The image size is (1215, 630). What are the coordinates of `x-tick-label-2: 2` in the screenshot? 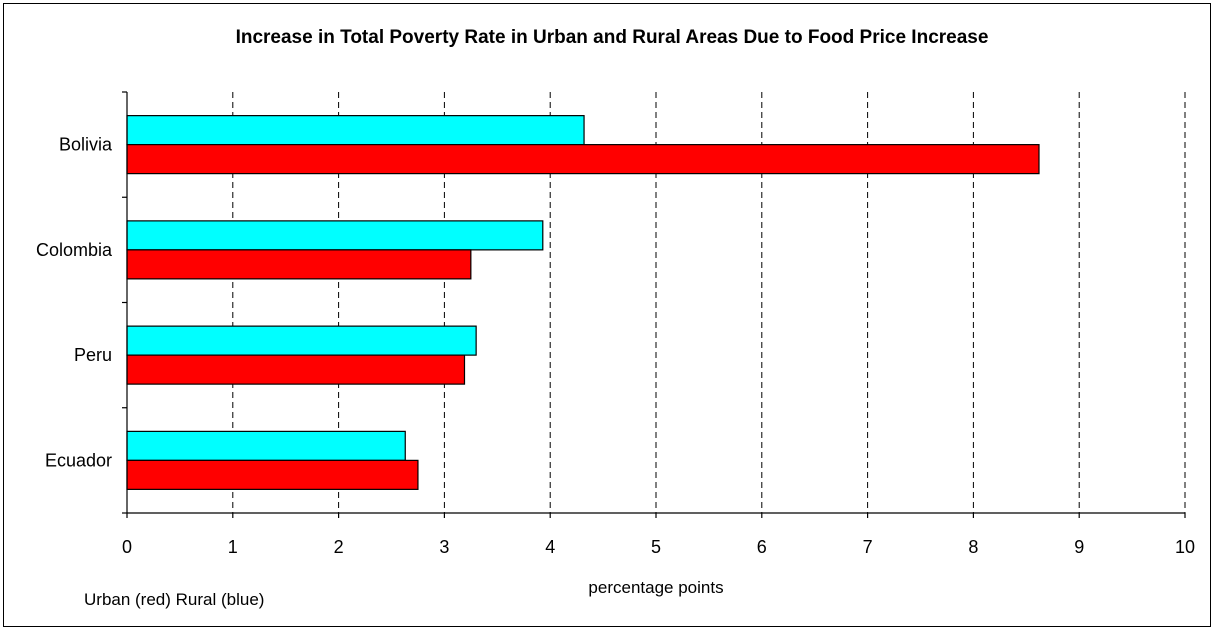 It's located at (339, 547).